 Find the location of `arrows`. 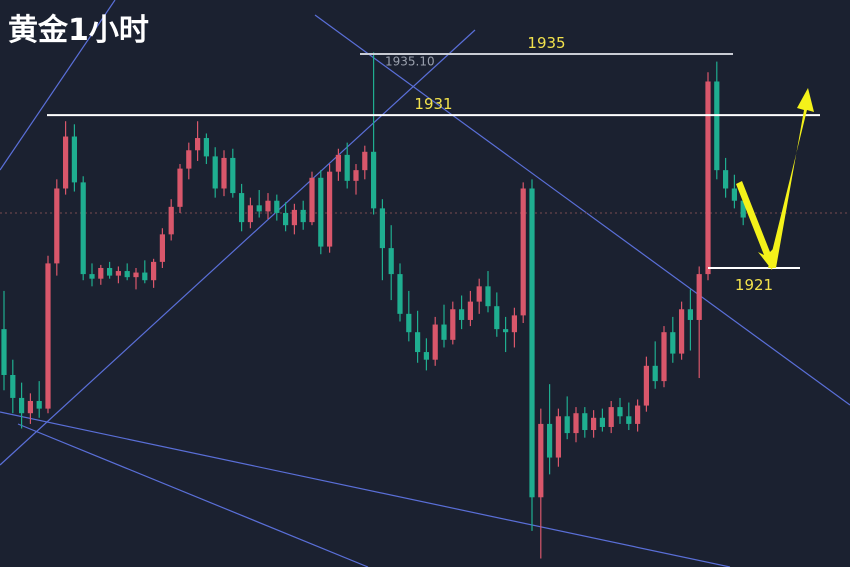

arrows is located at coordinates (775, 179).